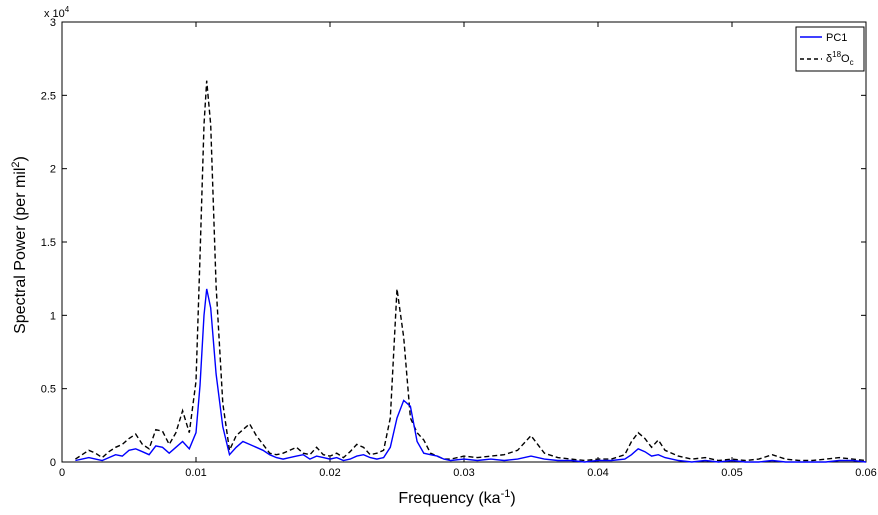  I want to click on x-tick-label: 0.04, so click(597, 473).